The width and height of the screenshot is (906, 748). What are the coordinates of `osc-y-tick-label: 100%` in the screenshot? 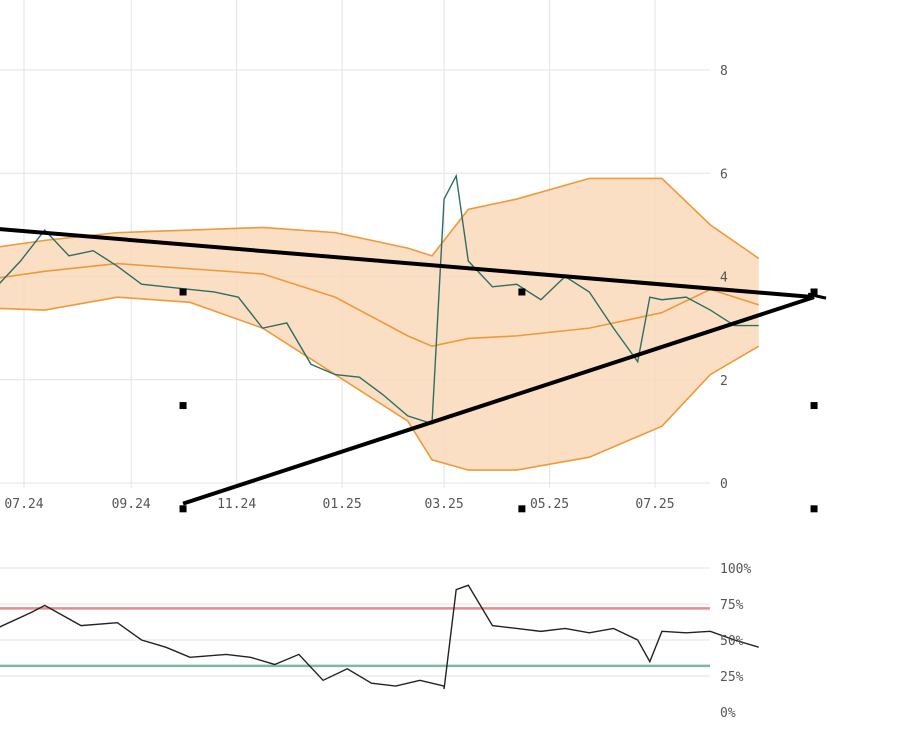 It's located at (735, 569).